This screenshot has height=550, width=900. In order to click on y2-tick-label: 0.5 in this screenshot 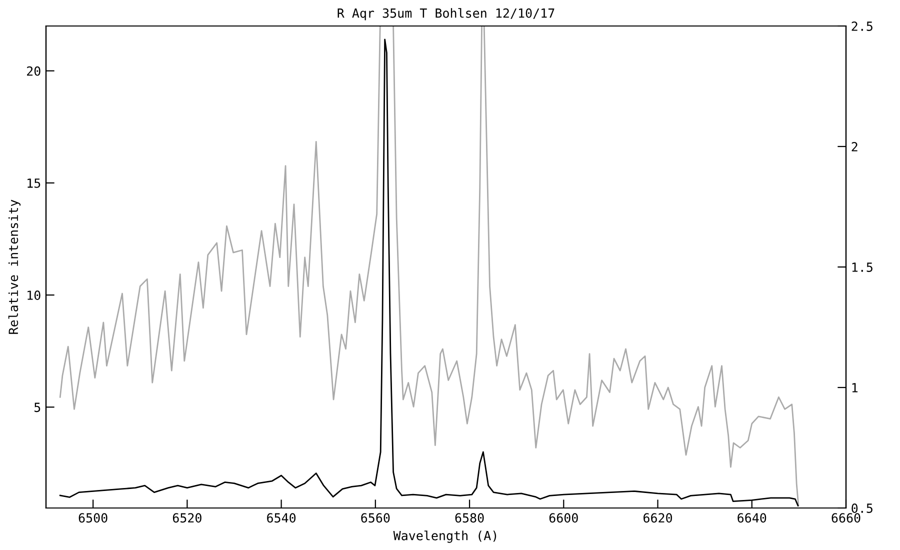, I will do `click(862, 508)`.